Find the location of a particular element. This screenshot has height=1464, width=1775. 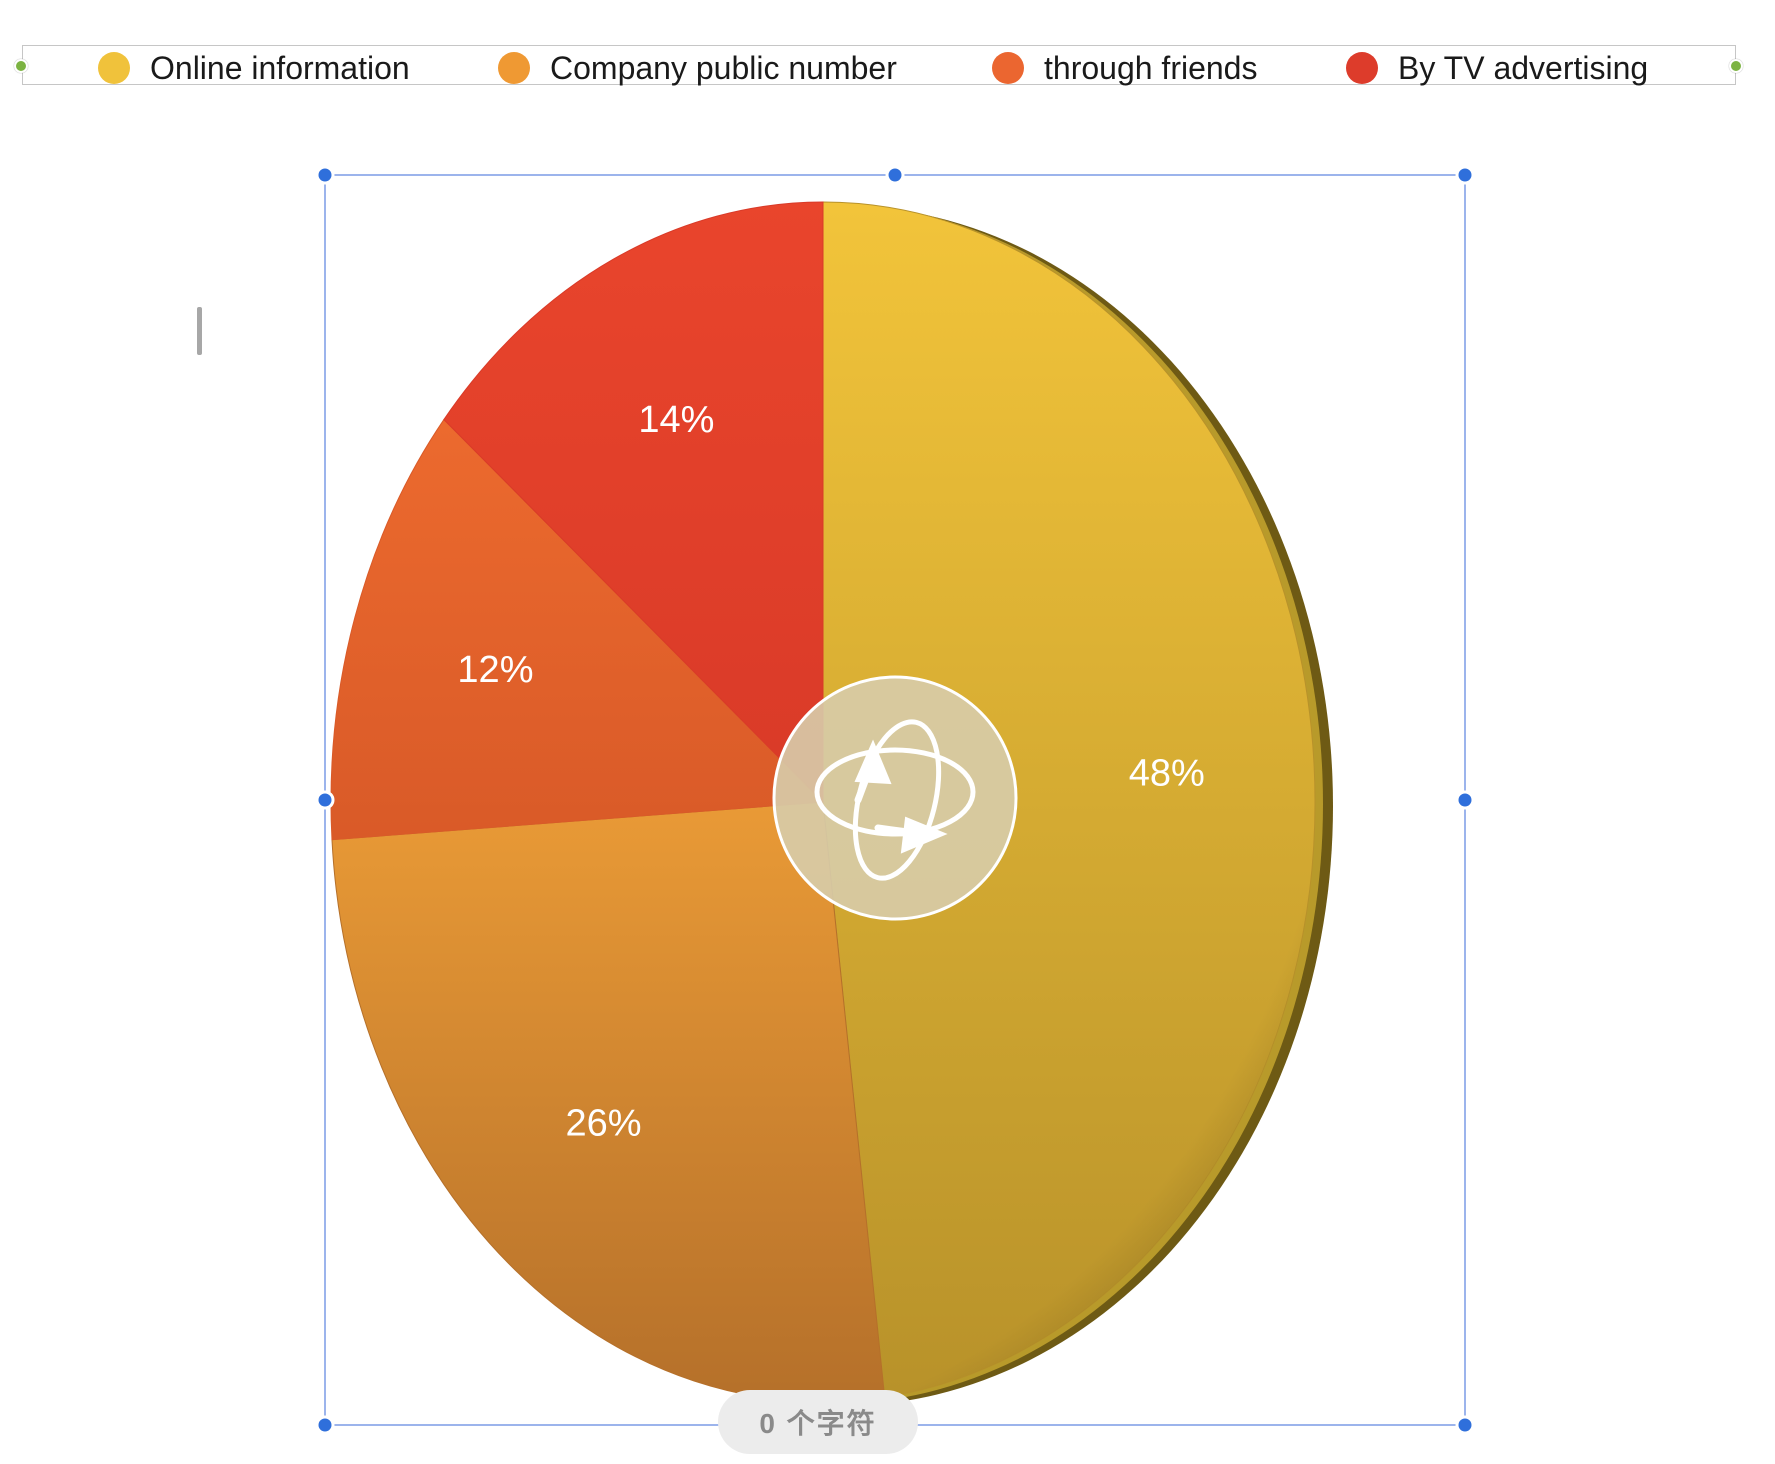

character-count-badge: 0 个字符 is located at coordinates (818, 1422).